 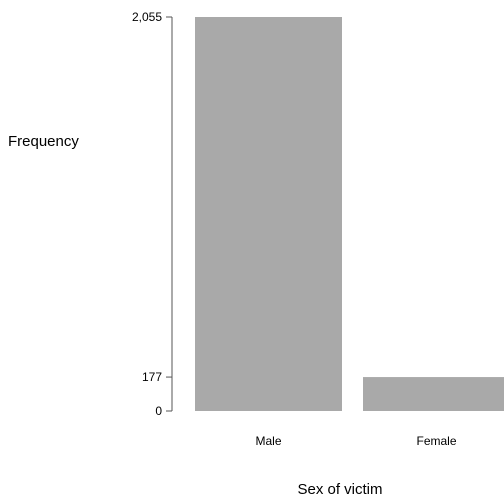 What do you see at coordinates (152, 377) in the screenshot?
I see `y-tick-label: 177` at bounding box center [152, 377].